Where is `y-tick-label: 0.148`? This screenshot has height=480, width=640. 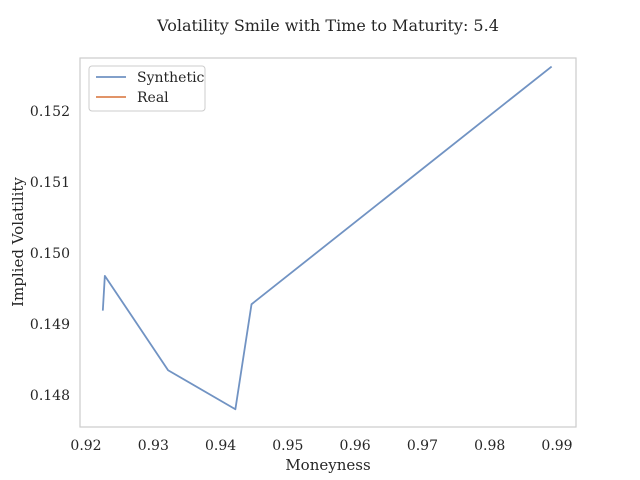 y-tick-label: 0.148 is located at coordinates (50, 396).